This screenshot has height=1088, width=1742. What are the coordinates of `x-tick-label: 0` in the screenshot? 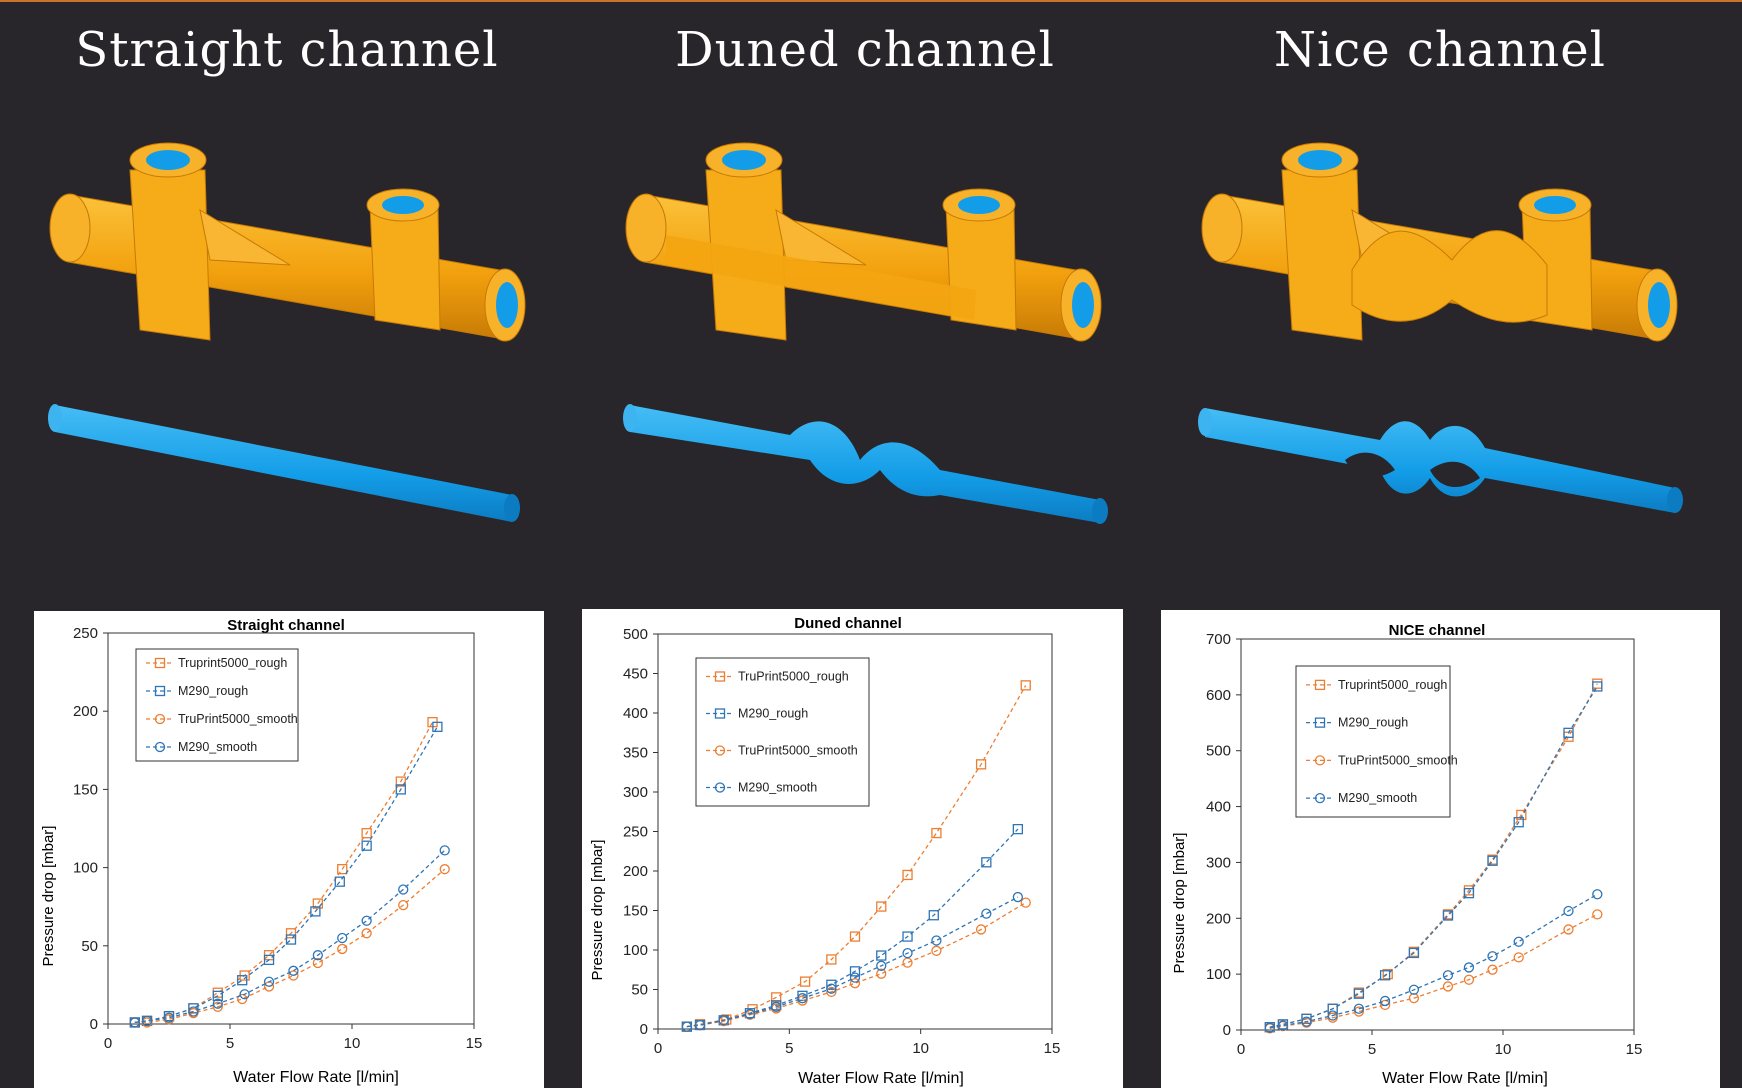 It's located at (108, 1043).